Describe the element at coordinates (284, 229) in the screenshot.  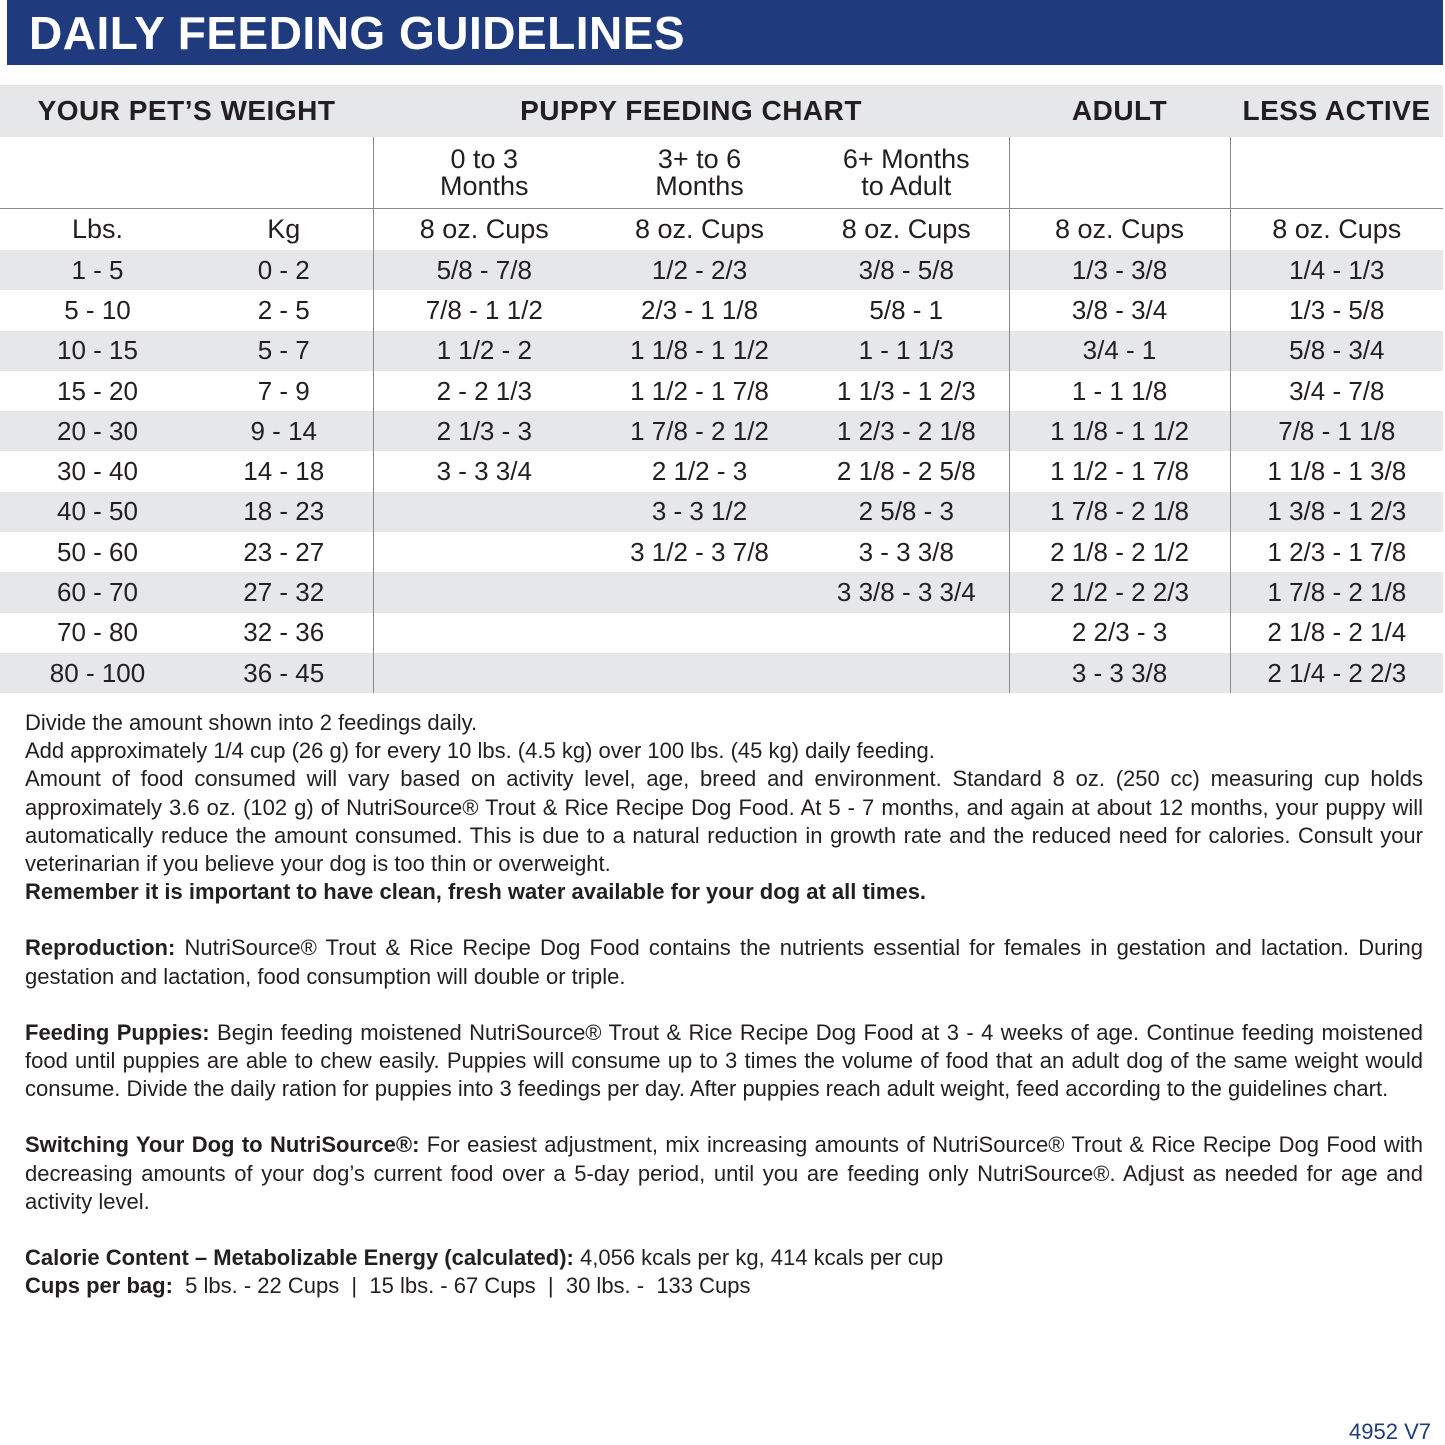
I see `unit-header: Kg` at that location.